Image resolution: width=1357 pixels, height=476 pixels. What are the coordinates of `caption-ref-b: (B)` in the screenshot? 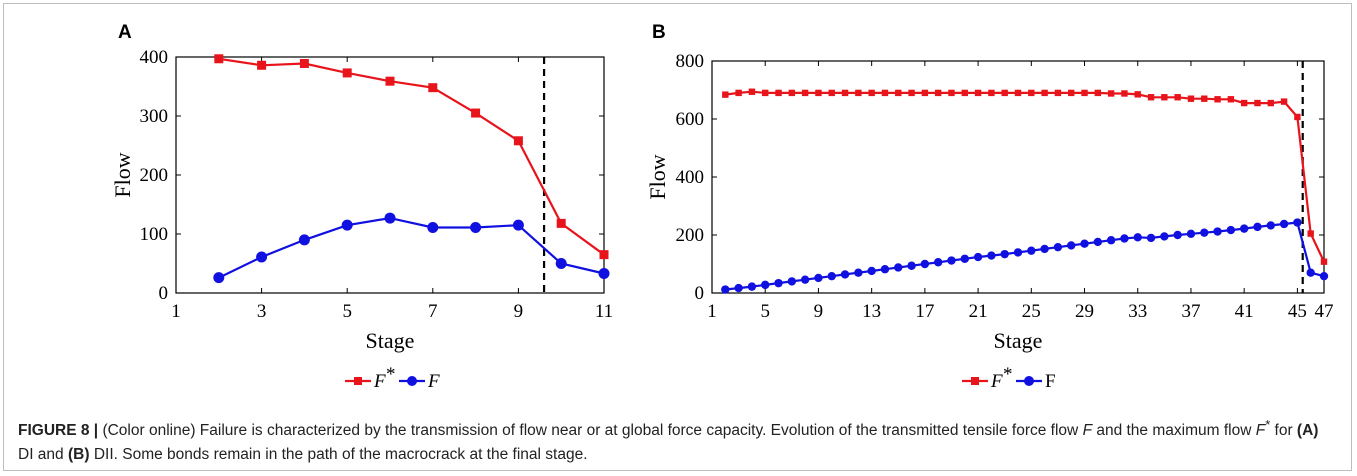 It's located at (78, 455).